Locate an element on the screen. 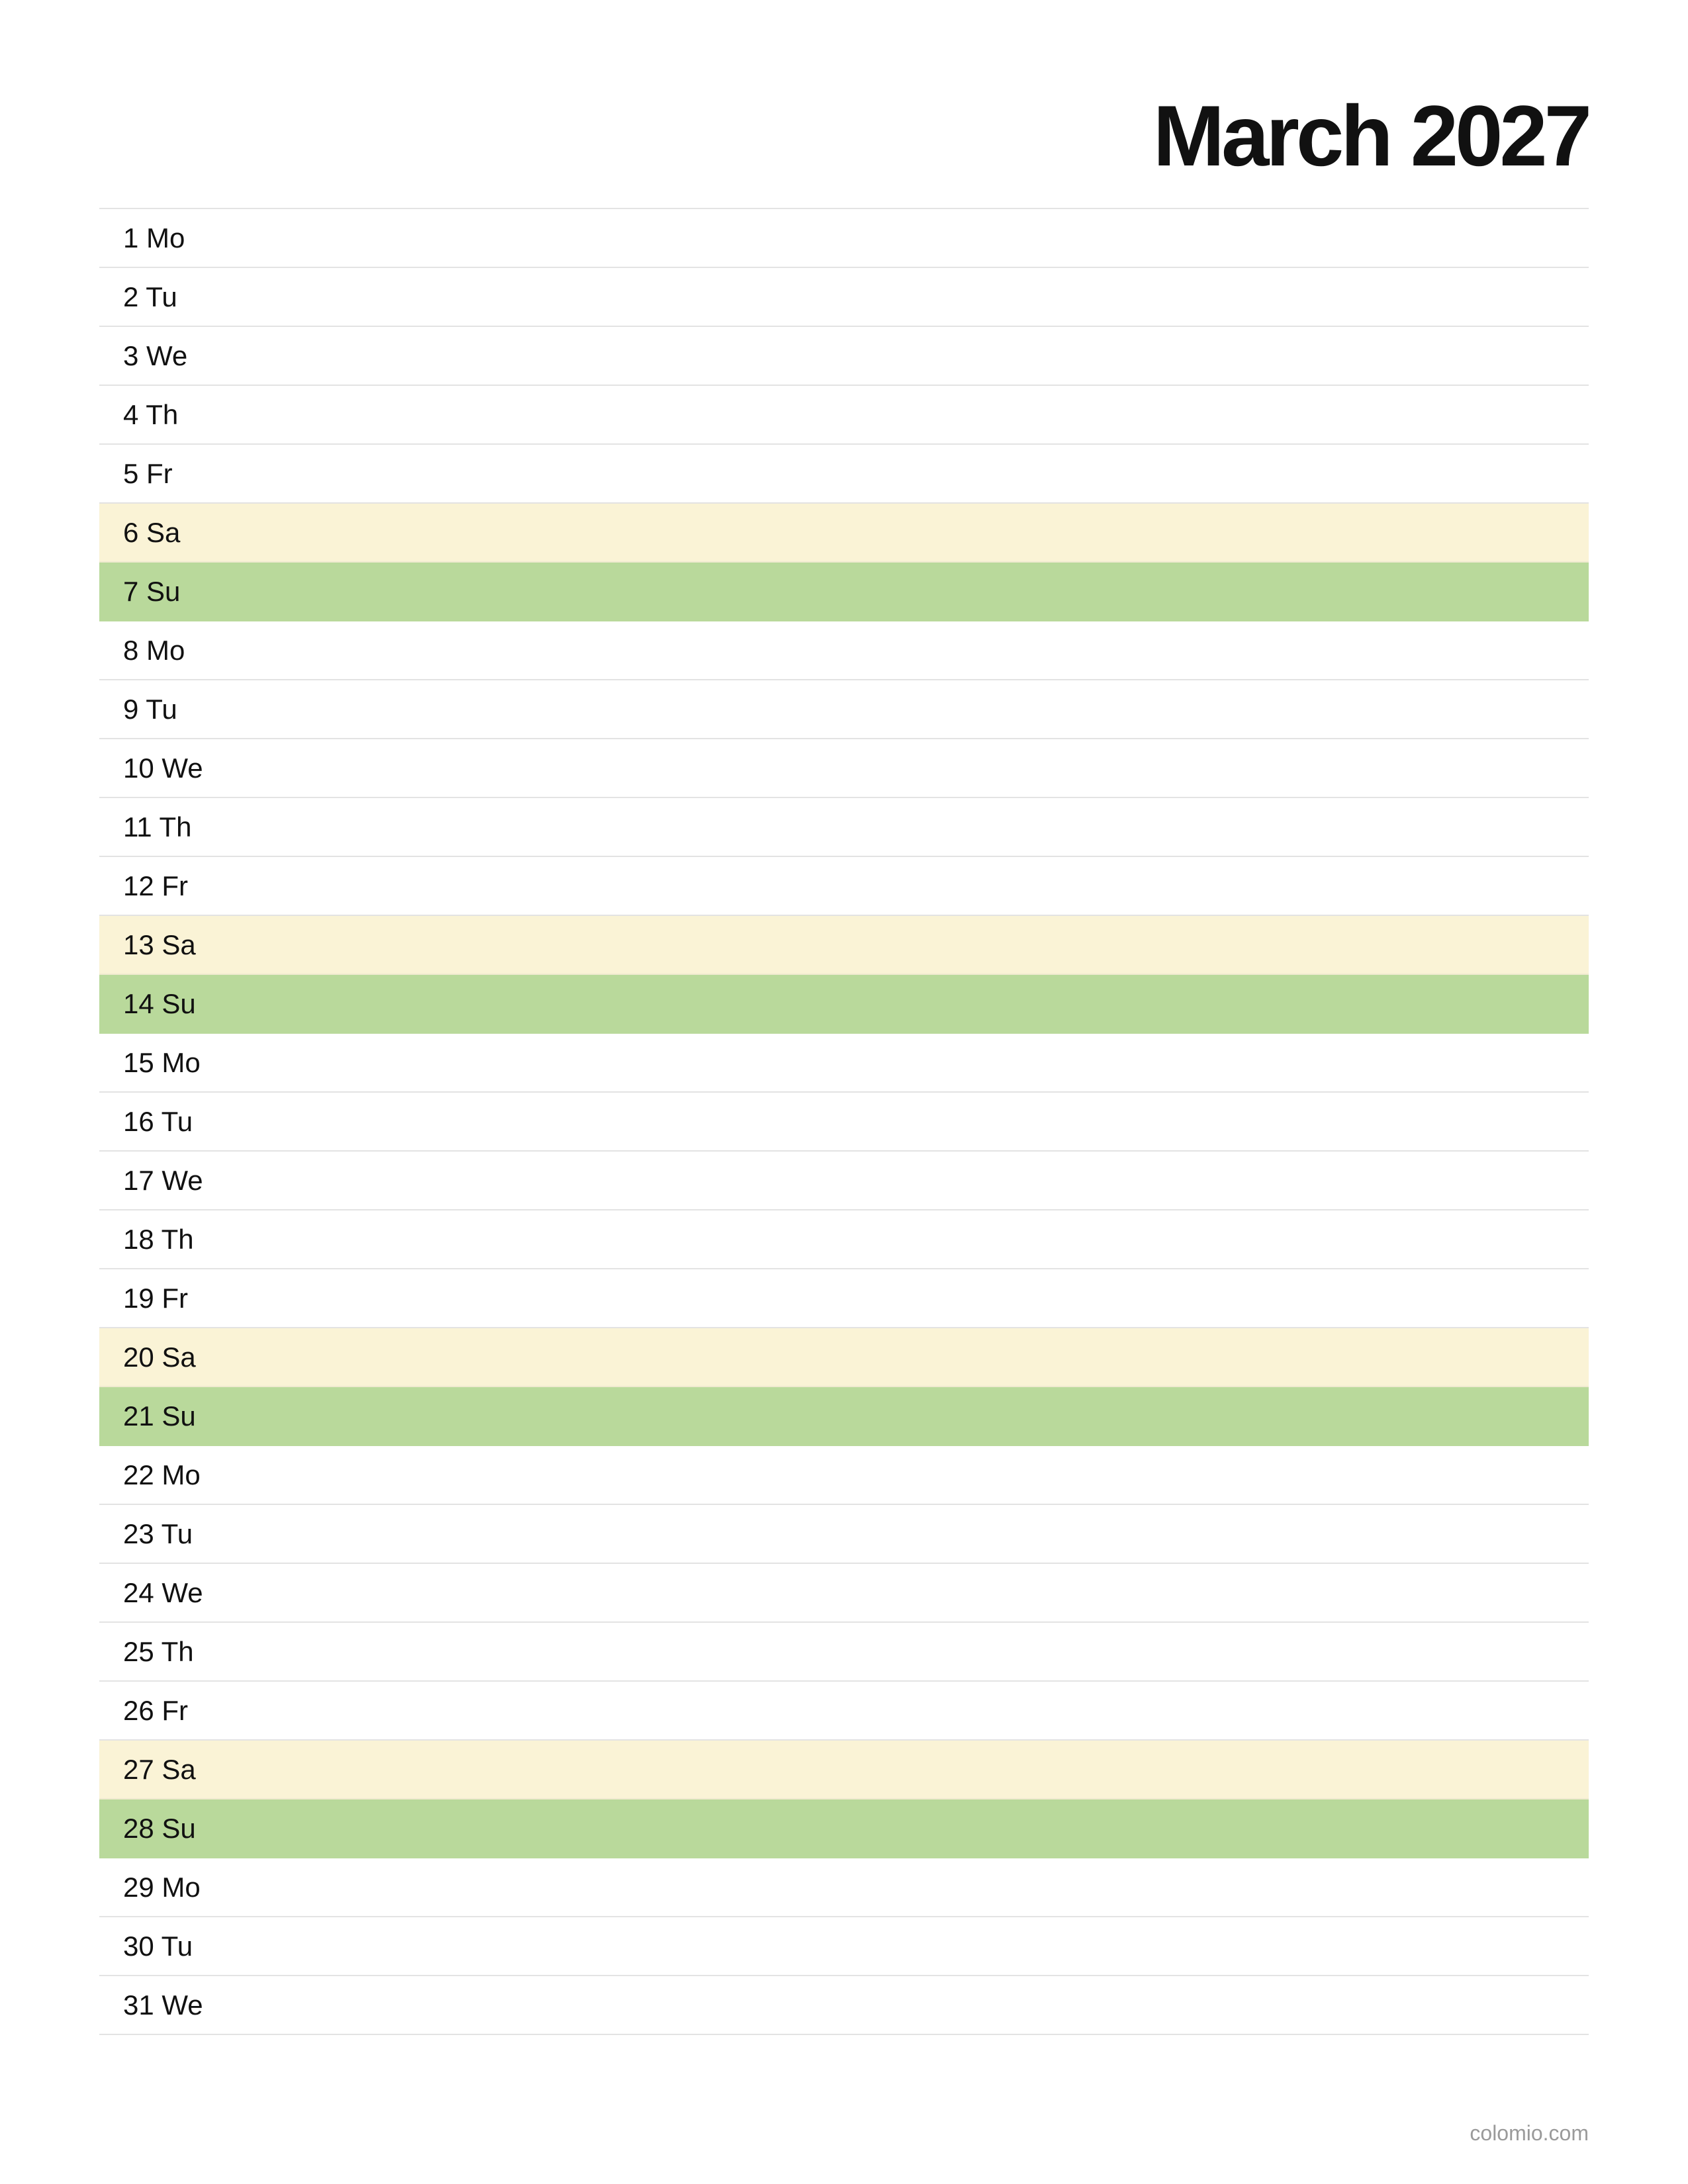  day-label: 28 Su is located at coordinates (159, 1828).